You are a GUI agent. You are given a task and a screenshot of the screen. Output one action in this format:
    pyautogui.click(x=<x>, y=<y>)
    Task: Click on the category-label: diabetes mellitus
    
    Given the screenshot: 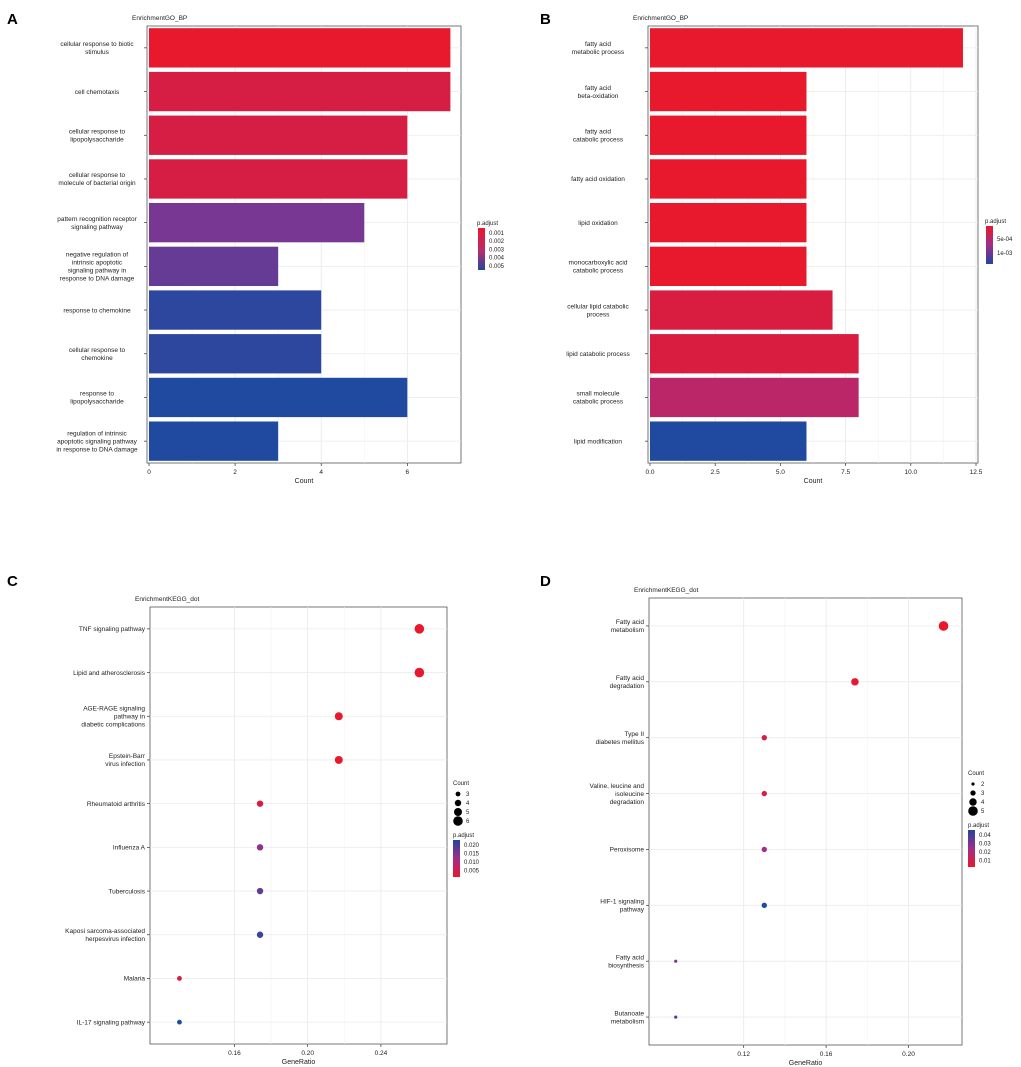 What is the action you would take?
    pyautogui.click(x=620, y=742)
    